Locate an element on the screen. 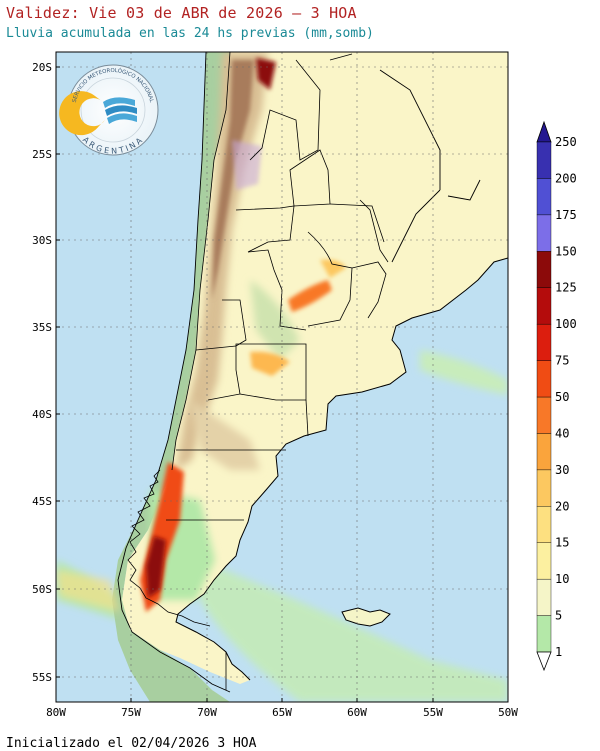 The image size is (600, 751). colorbar-min-triangle is located at coordinates (544, 661).